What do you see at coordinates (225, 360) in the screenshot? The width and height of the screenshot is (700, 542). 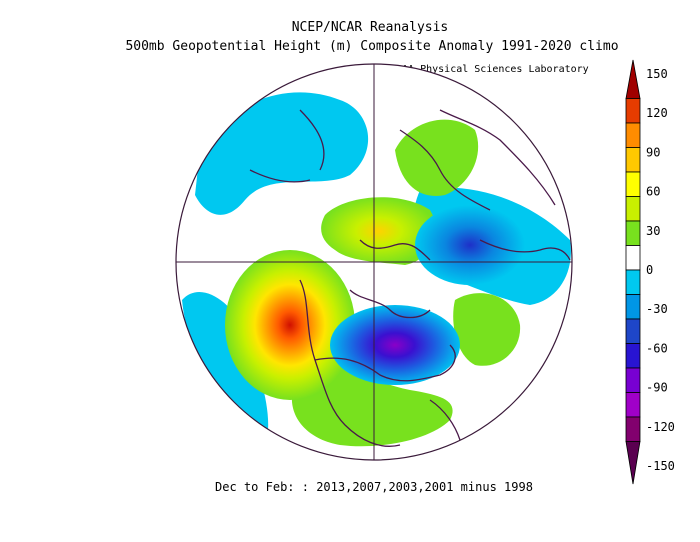 I see `negative-band-west` at bounding box center [225, 360].